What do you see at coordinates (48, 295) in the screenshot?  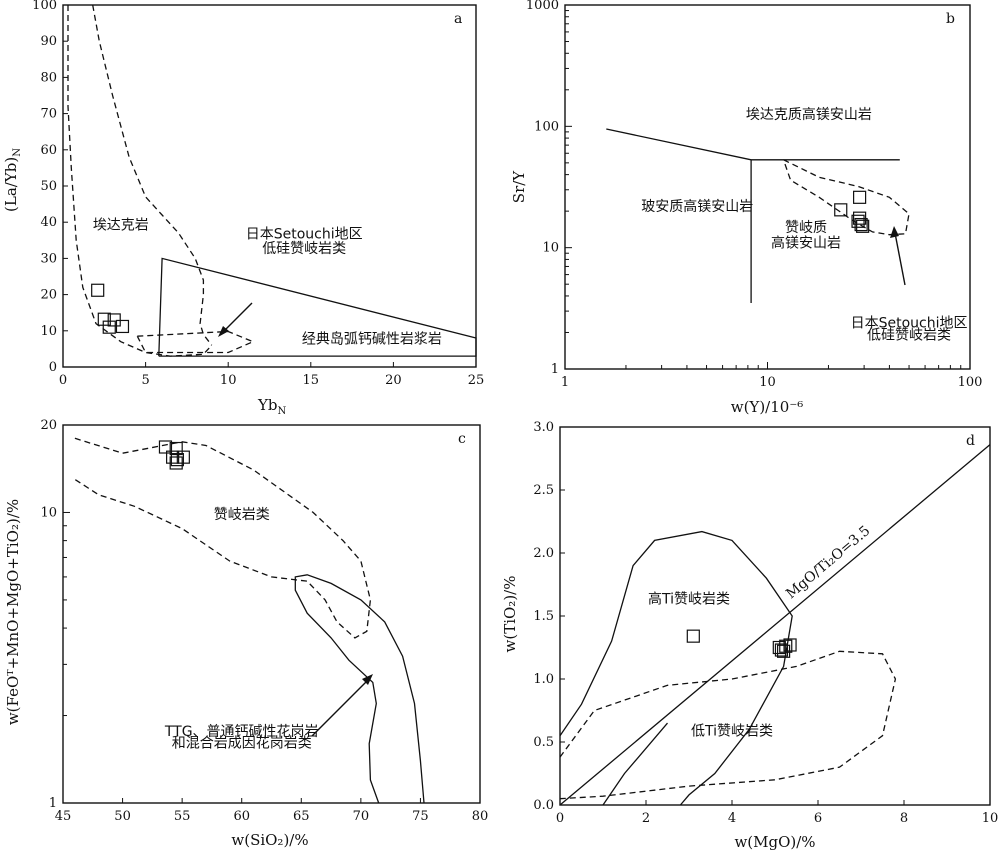 I see `panel-a-ytick-label-2: 20` at bounding box center [48, 295].